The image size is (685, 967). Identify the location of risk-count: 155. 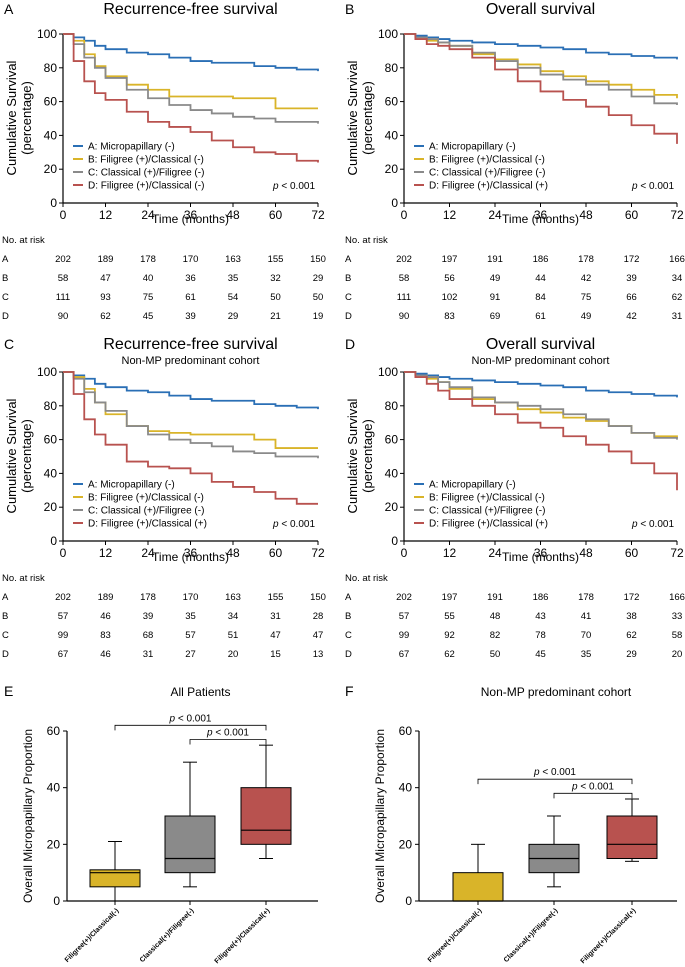
(276, 597).